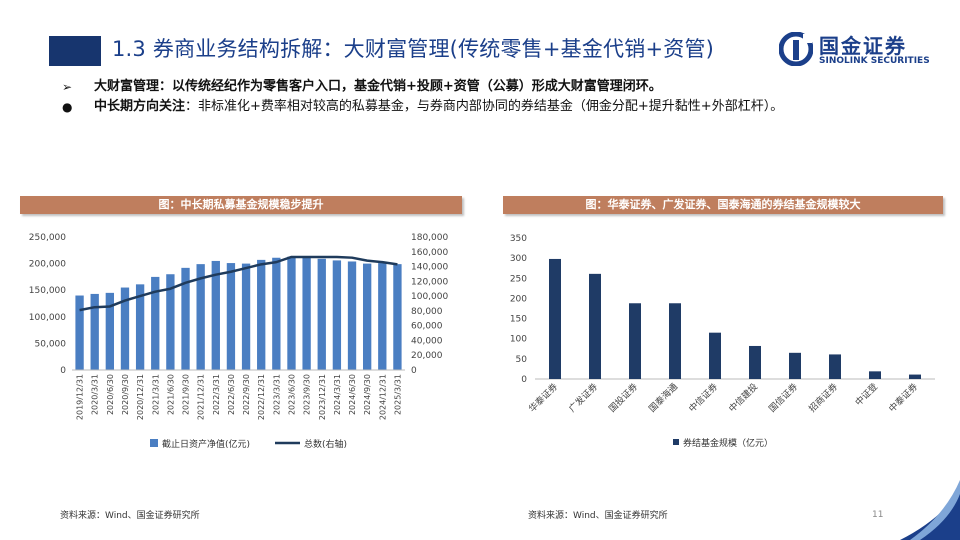  I want to click on y-axis-tick: 100, so click(518, 340).